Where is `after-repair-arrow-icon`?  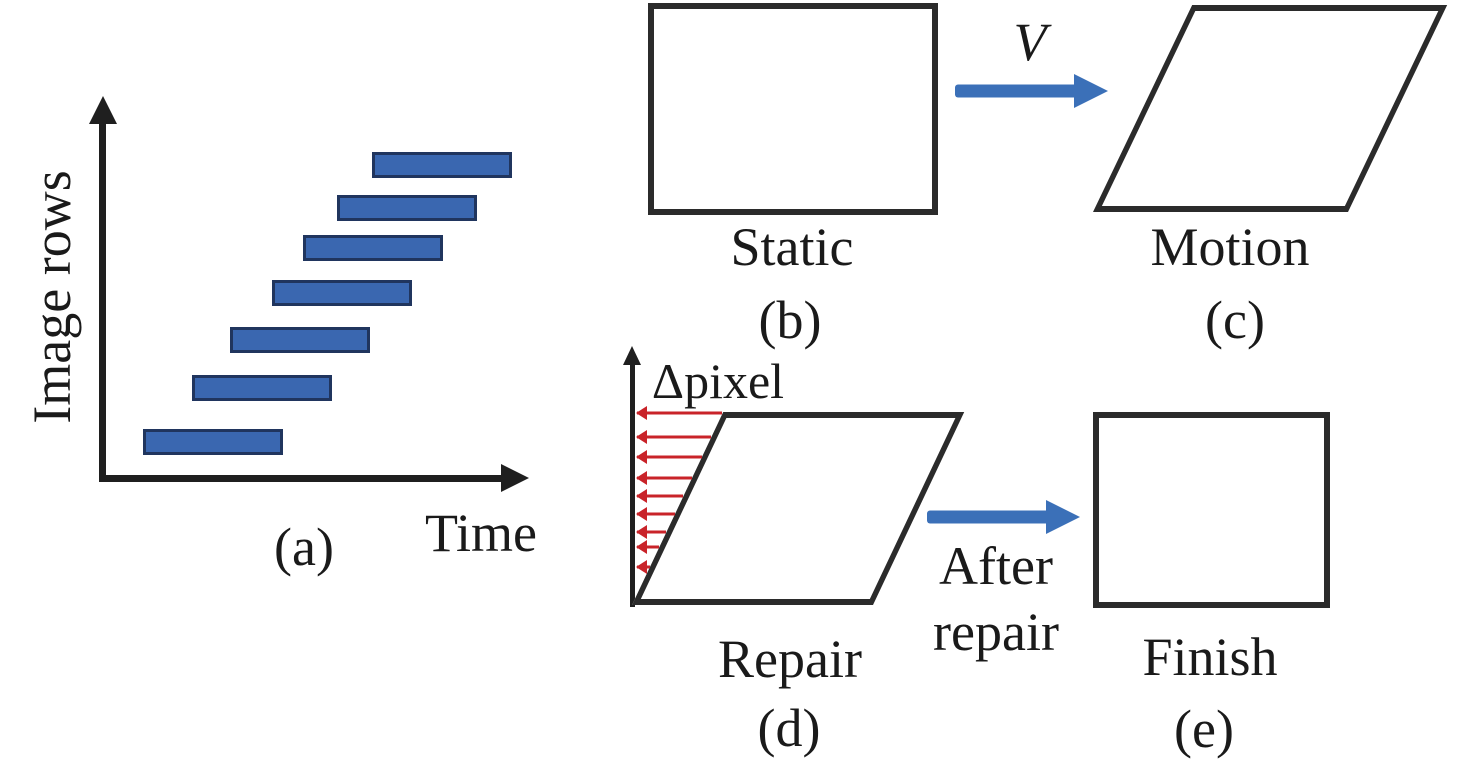 after-repair-arrow-icon is located at coordinates (1003, 517).